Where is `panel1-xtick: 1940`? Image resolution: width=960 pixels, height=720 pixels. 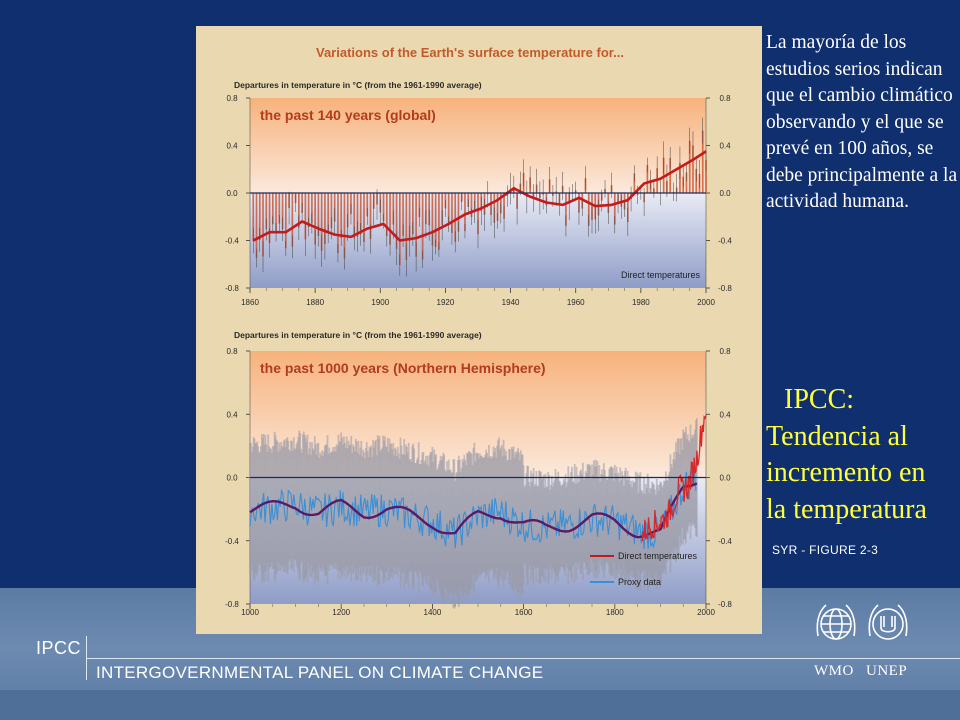
panel1-xtick: 1940 is located at coordinates (511, 302).